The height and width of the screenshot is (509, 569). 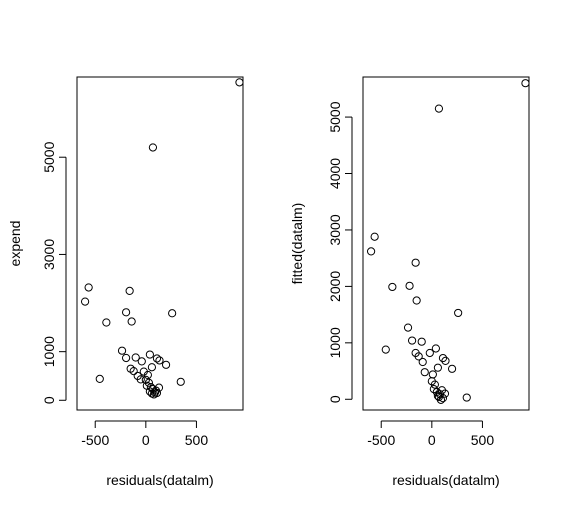 I want to click on y-tick-label: 4000, so click(x=335, y=173).